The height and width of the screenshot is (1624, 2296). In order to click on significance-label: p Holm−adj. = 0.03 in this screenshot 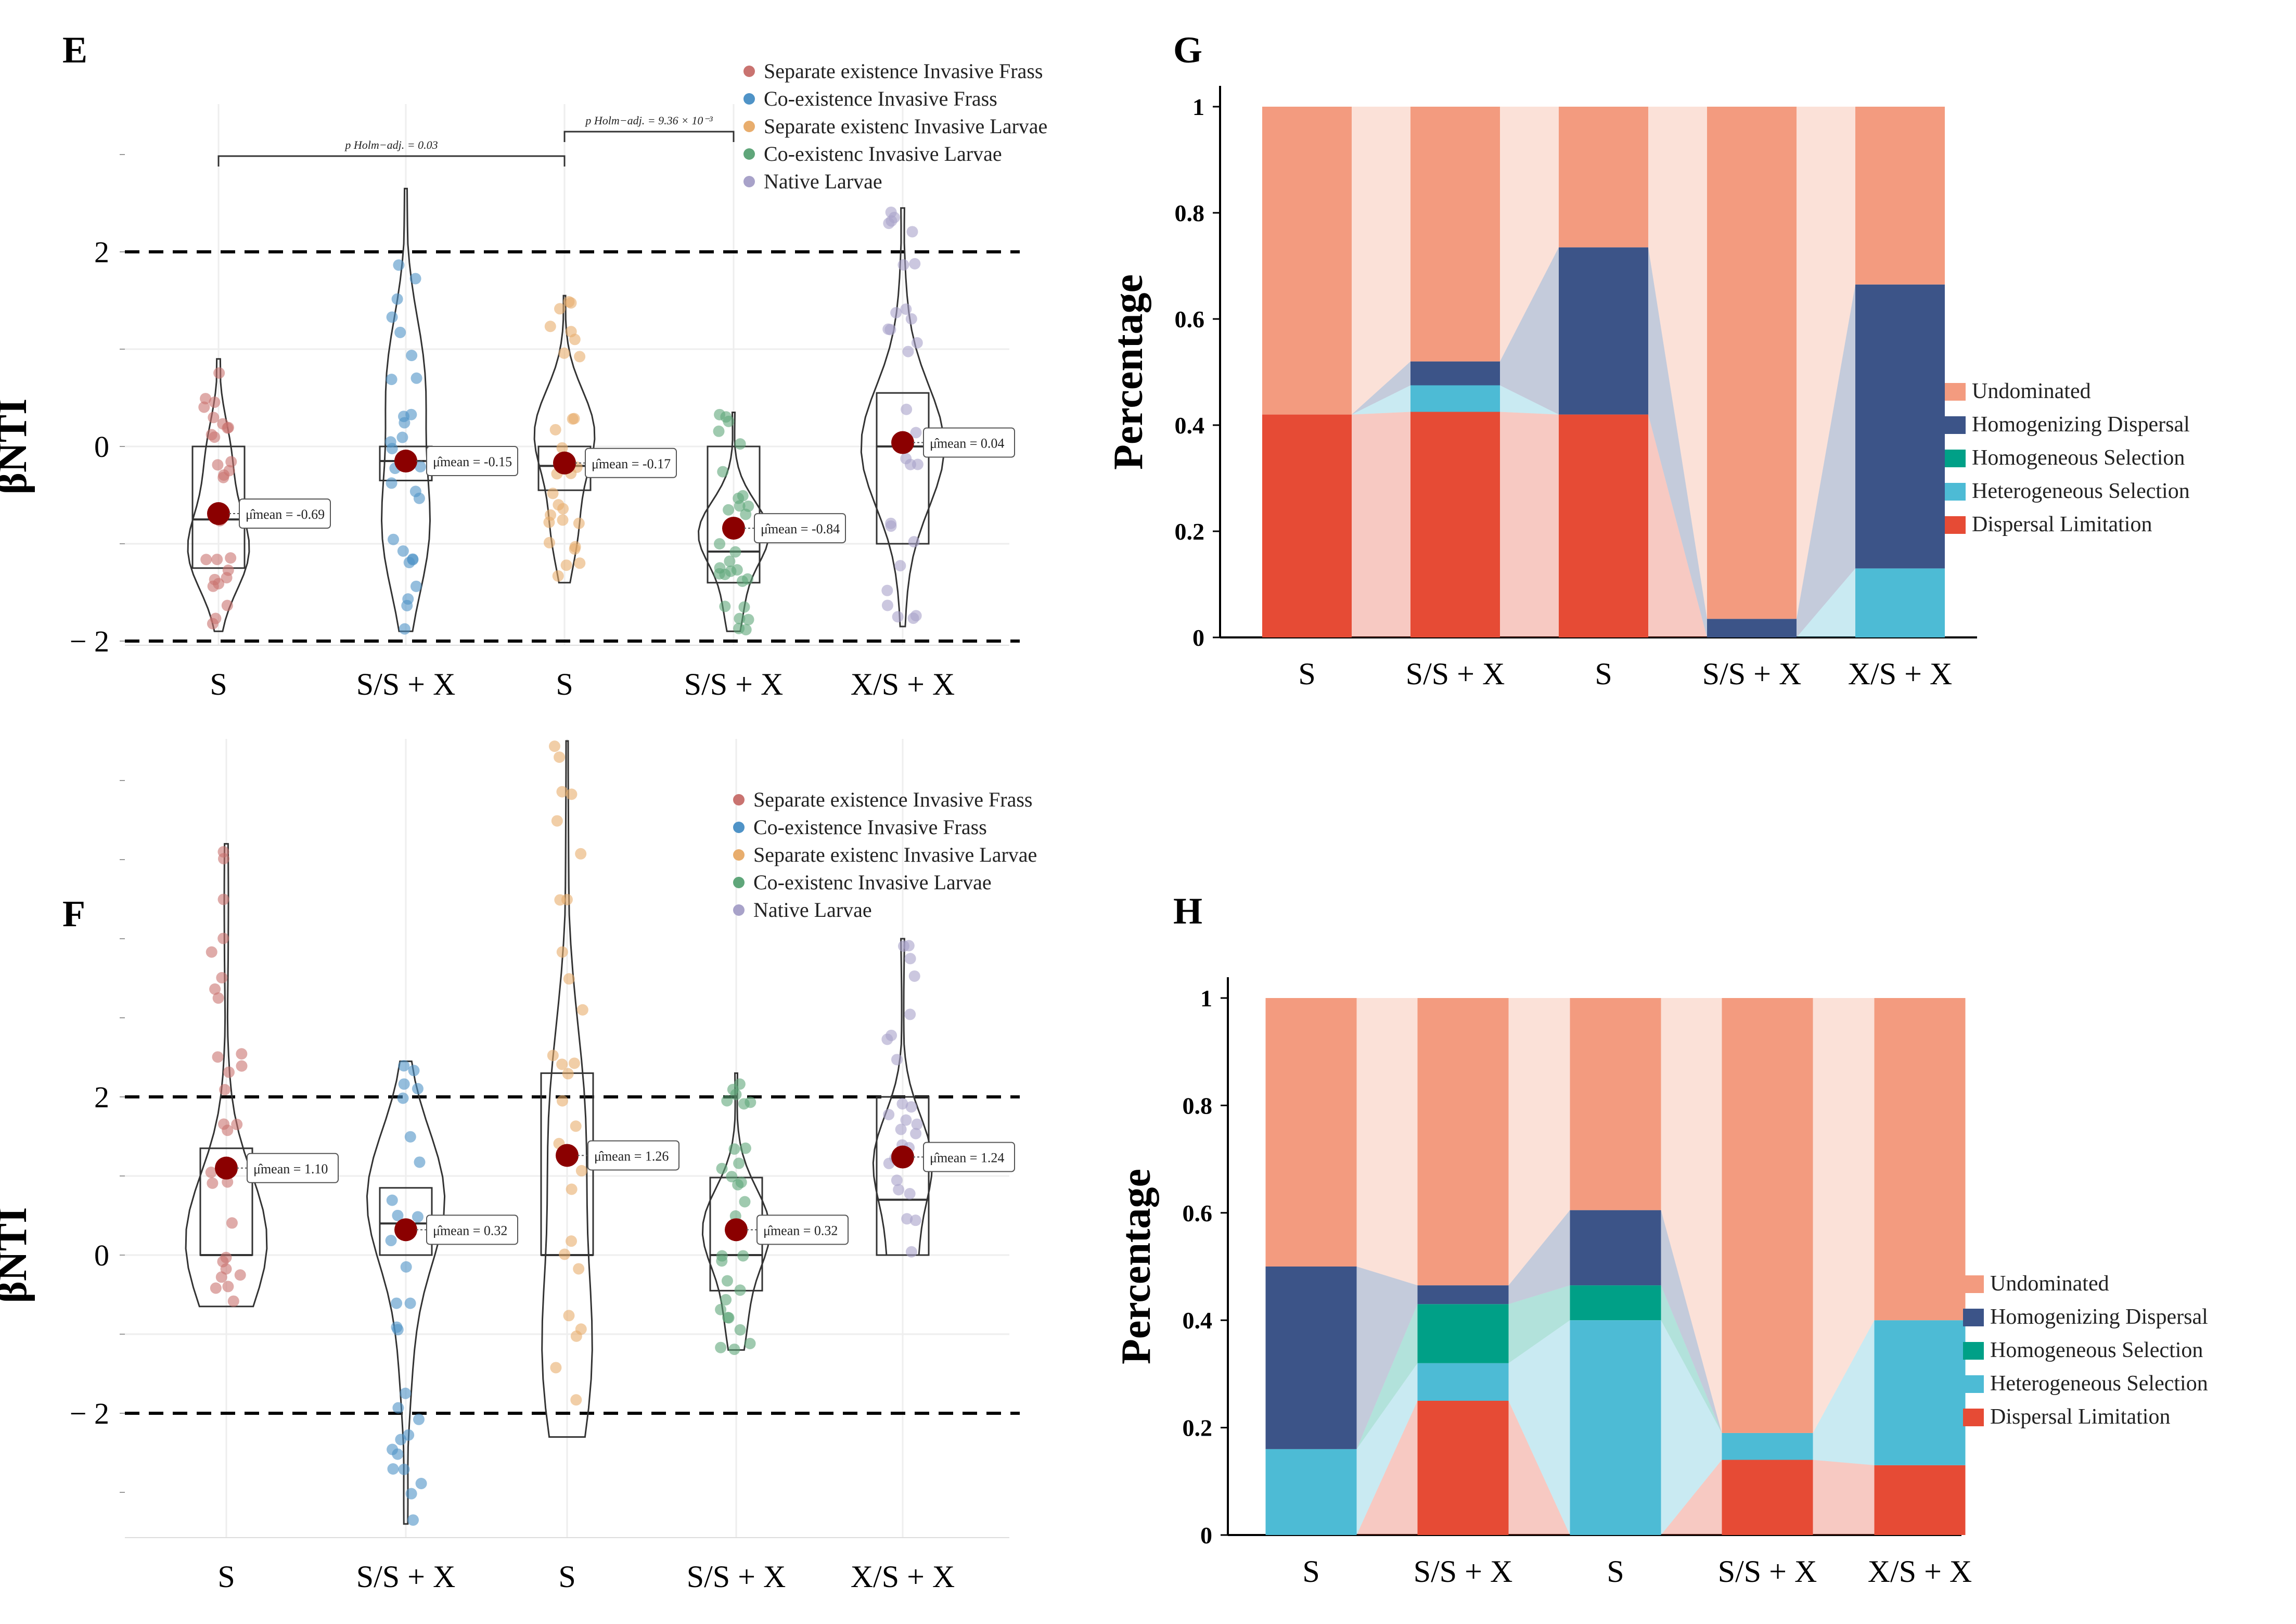, I will do `click(391, 145)`.